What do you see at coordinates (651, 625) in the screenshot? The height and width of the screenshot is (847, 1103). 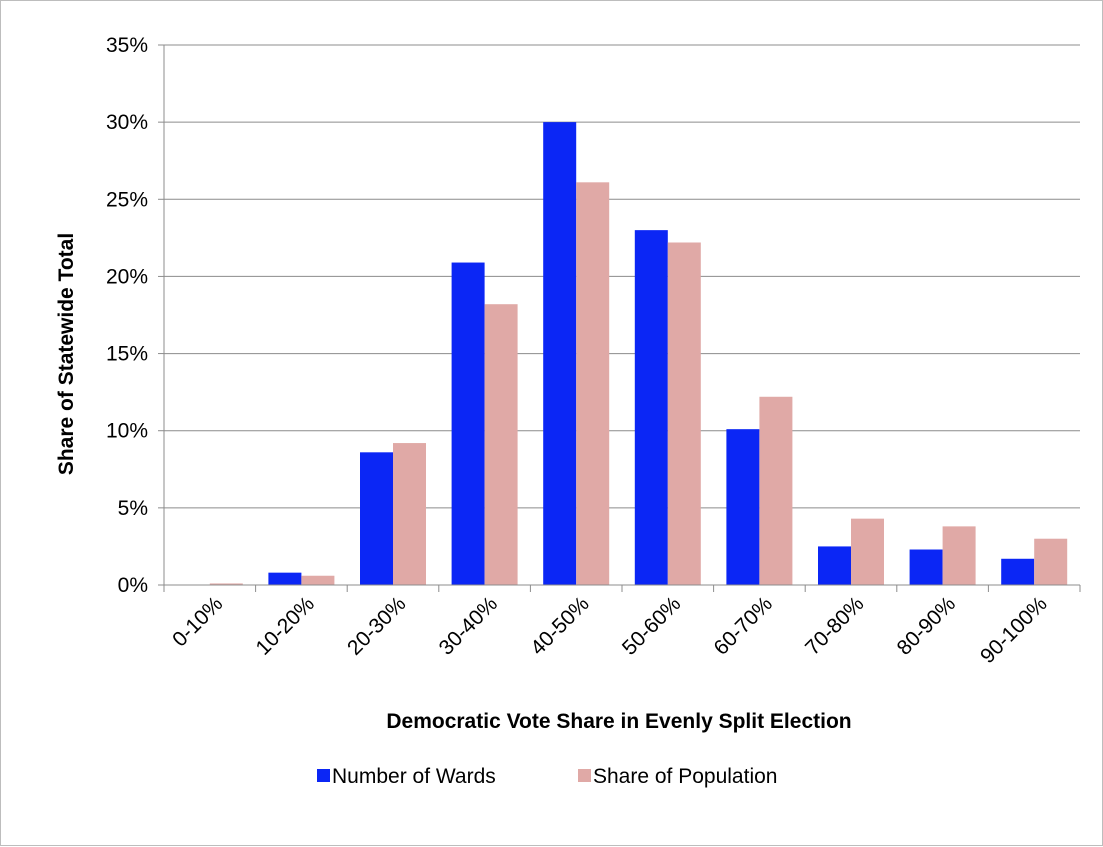 I see `x-tick-label: 50-60%` at bounding box center [651, 625].